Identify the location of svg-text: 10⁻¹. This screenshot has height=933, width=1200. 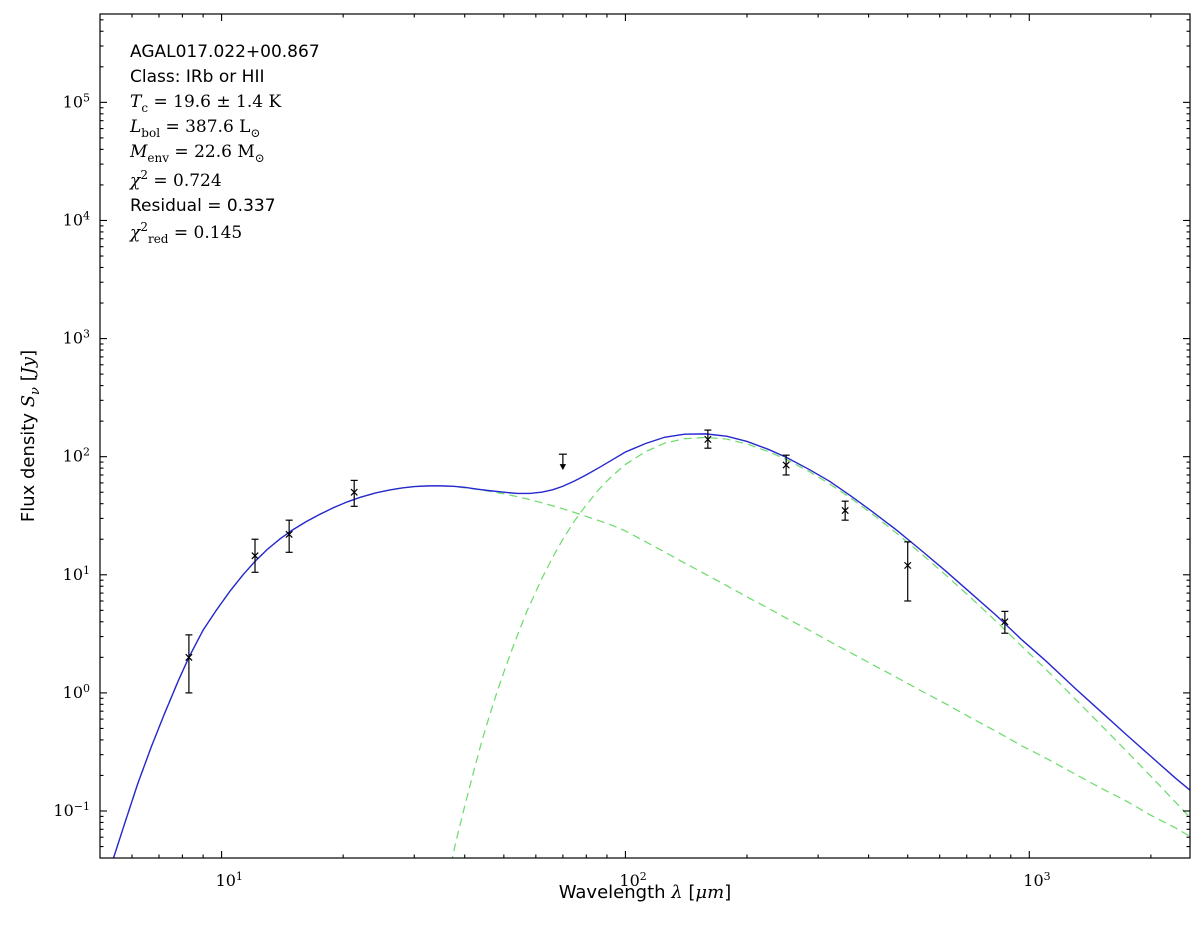
(71, 810).